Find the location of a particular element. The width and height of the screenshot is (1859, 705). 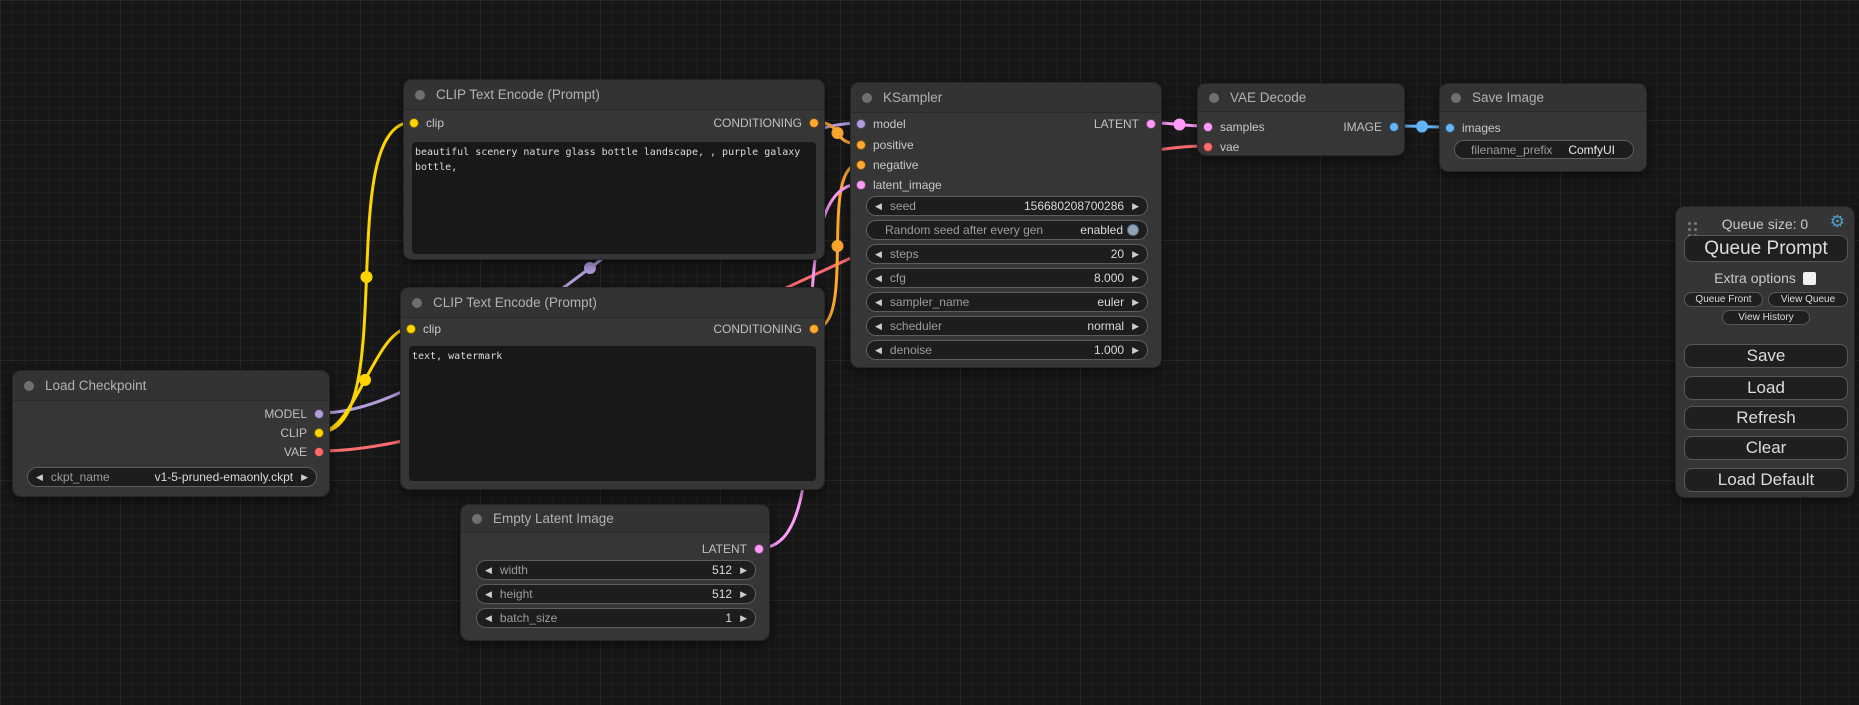

input-port-model: model is located at coordinates (881, 124).